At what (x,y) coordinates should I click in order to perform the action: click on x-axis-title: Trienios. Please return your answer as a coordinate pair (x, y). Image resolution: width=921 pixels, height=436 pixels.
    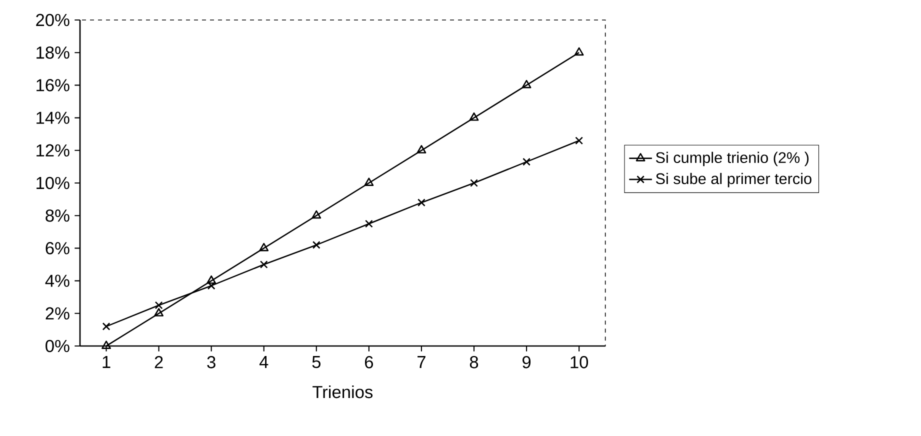
    Looking at the image, I should click on (342, 391).